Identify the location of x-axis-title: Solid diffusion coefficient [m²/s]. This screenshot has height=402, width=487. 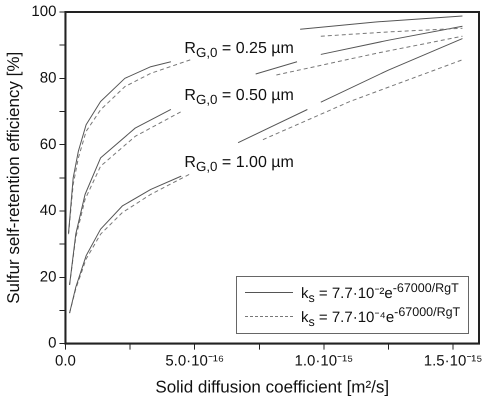
(272, 386).